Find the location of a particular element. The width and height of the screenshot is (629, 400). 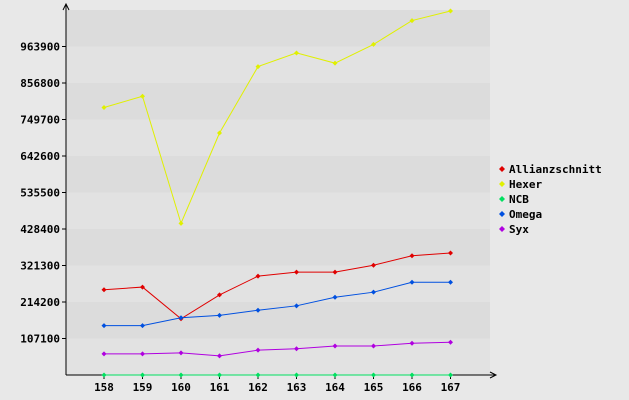

legend-label: NCB is located at coordinates (519, 199).